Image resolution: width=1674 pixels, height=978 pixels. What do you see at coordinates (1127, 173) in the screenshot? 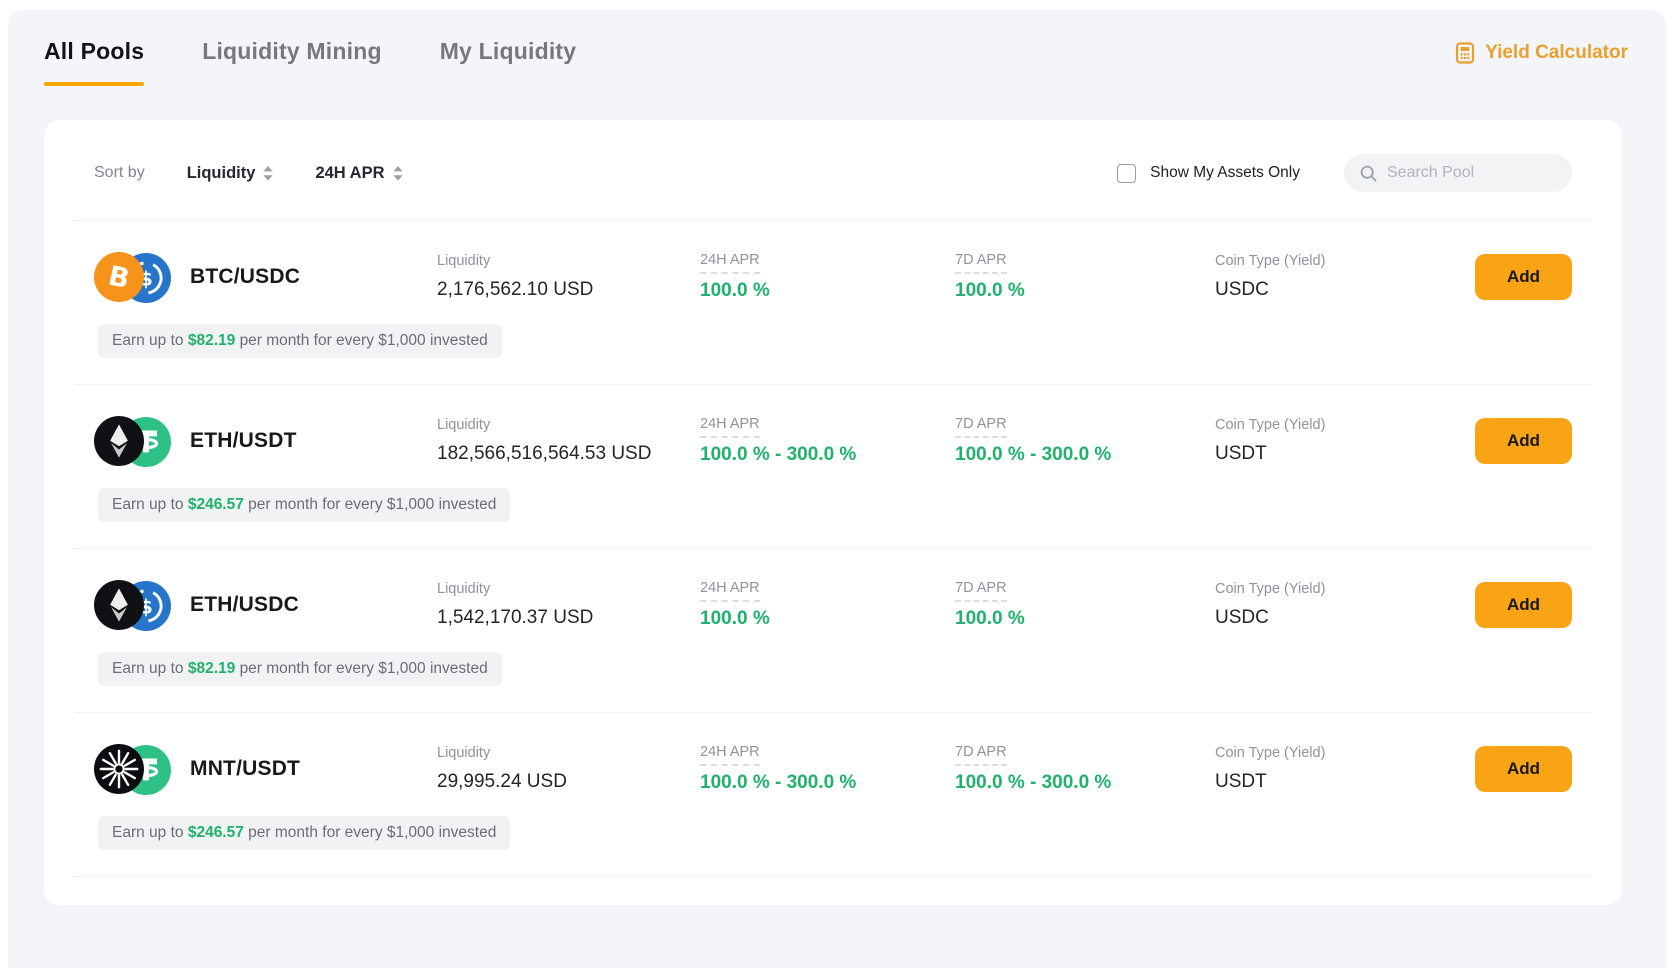
I see `show-my-assets-checkbox` at bounding box center [1127, 173].